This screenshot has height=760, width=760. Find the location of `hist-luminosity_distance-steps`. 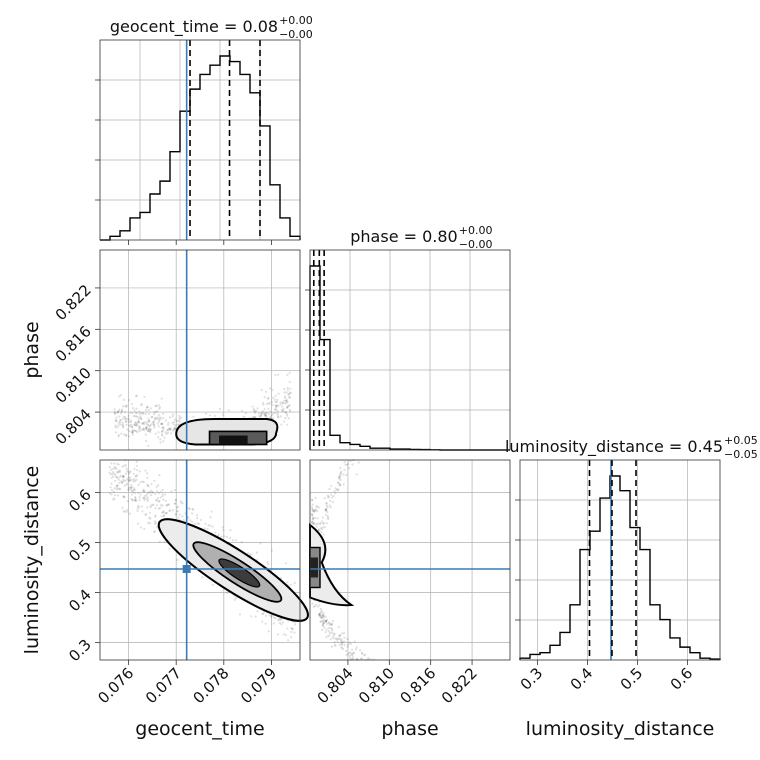

hist-luminosity_distance-steps is located at coordinates (620, 567).